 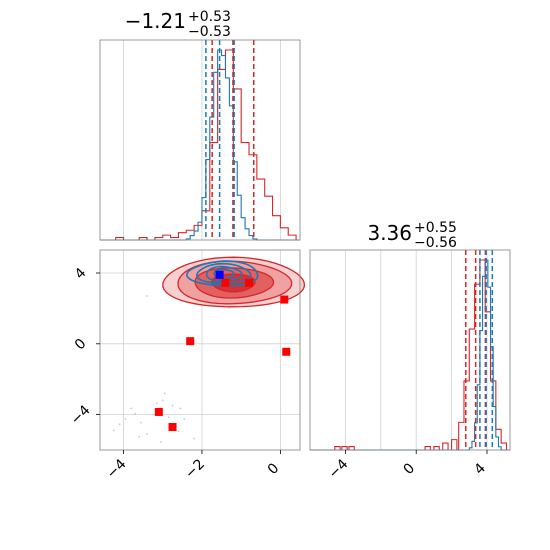 I want to click on joint-frame, so click(x=200, y=350).